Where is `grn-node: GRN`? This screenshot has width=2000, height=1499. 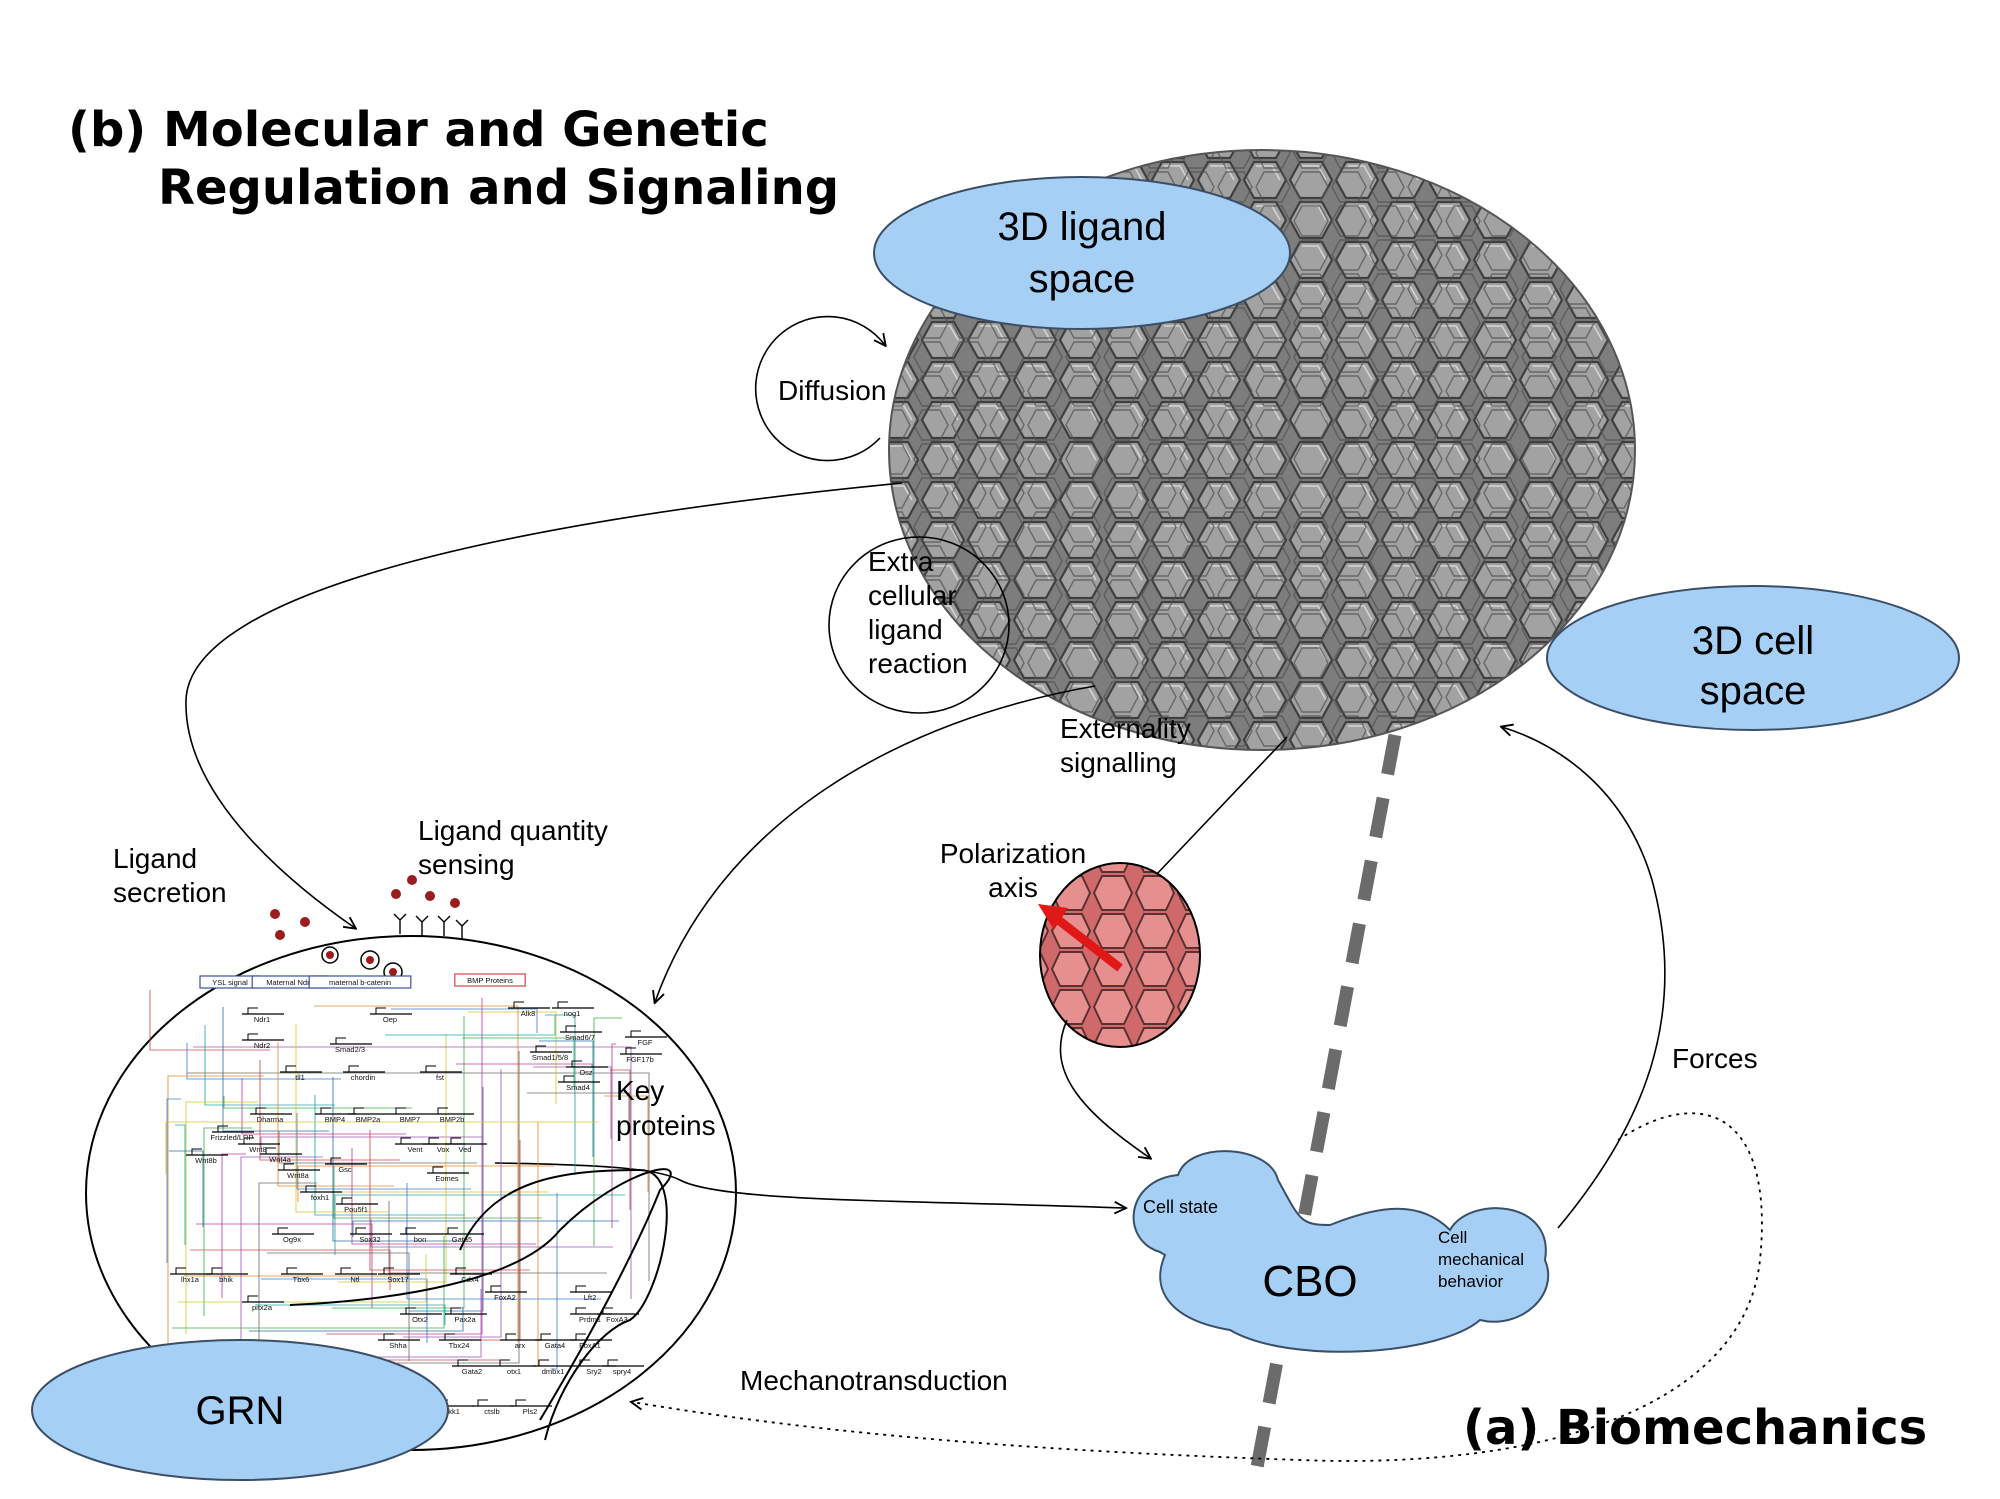
grn-node: GRN is located at coordinates (240, 1410).